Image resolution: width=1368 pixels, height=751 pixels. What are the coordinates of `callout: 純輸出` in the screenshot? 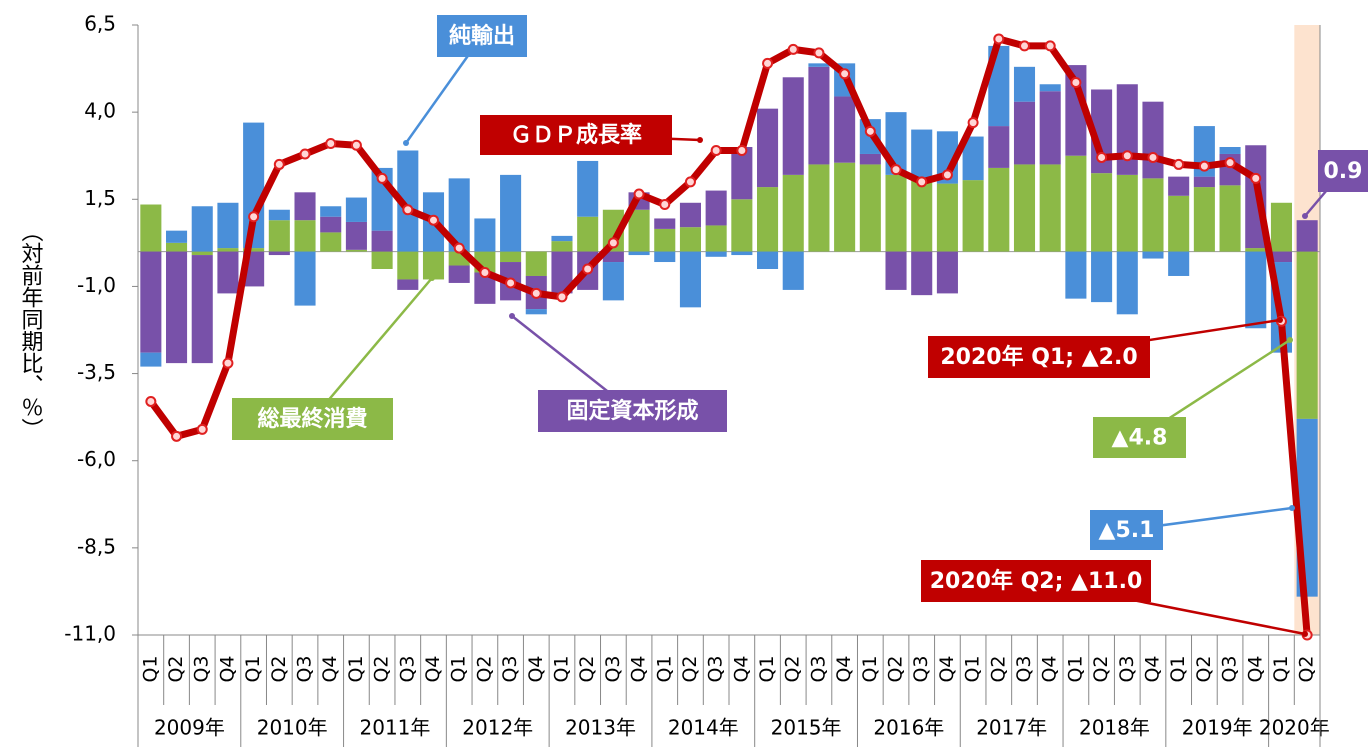 It's located at (482, 36).